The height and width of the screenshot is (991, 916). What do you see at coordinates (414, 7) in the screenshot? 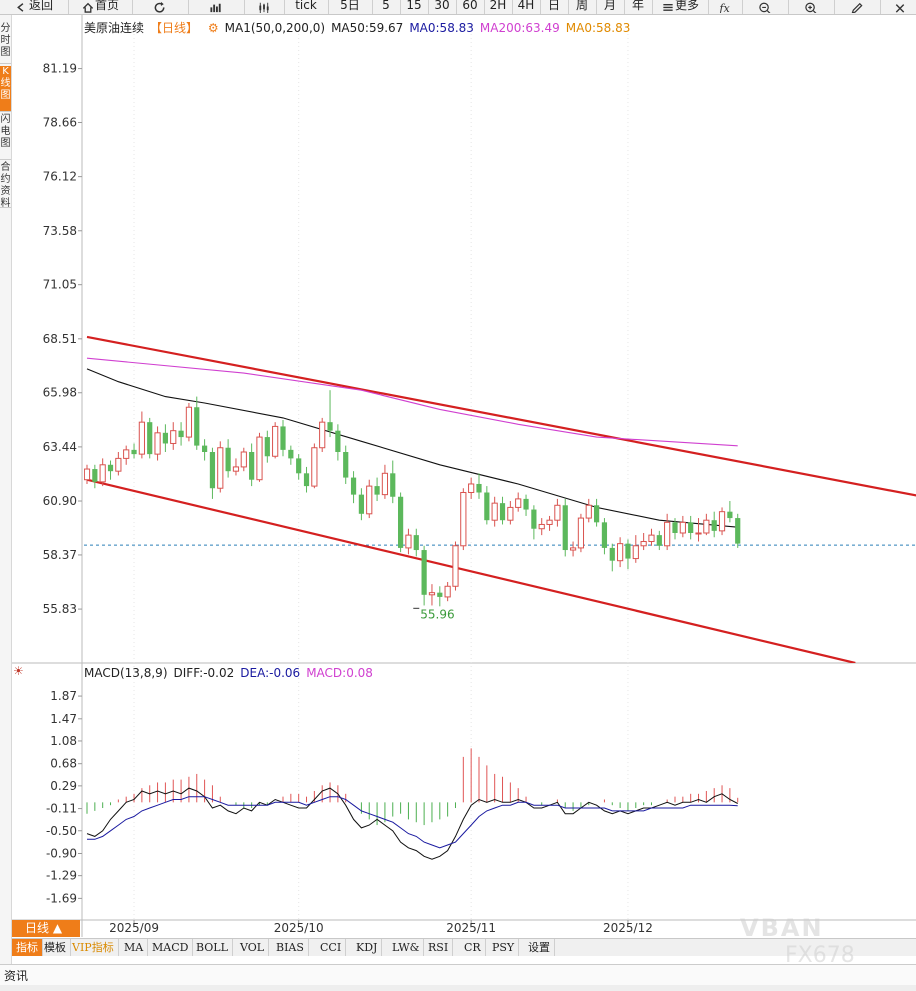
I see `toolbar-button-15: 15` at bounding box center [414, 7].